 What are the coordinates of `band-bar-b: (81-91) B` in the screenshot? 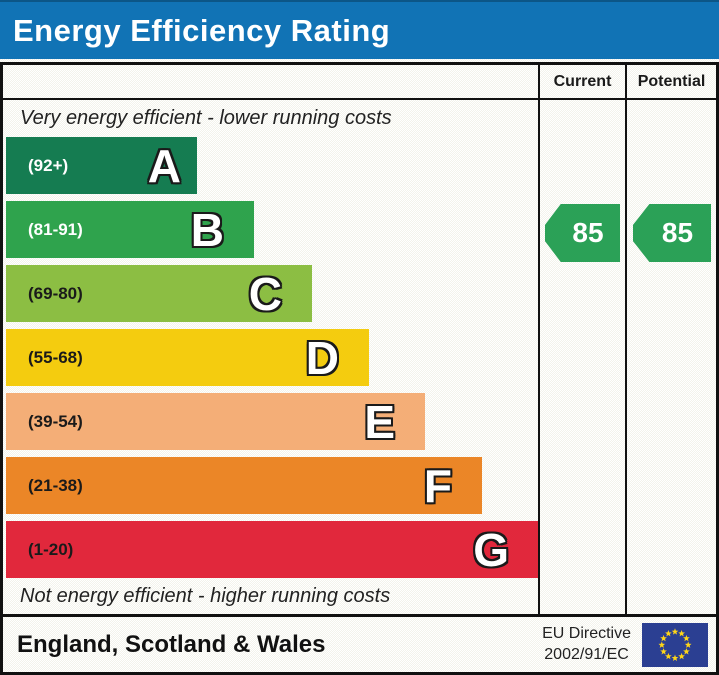 It's located at (130, 229).